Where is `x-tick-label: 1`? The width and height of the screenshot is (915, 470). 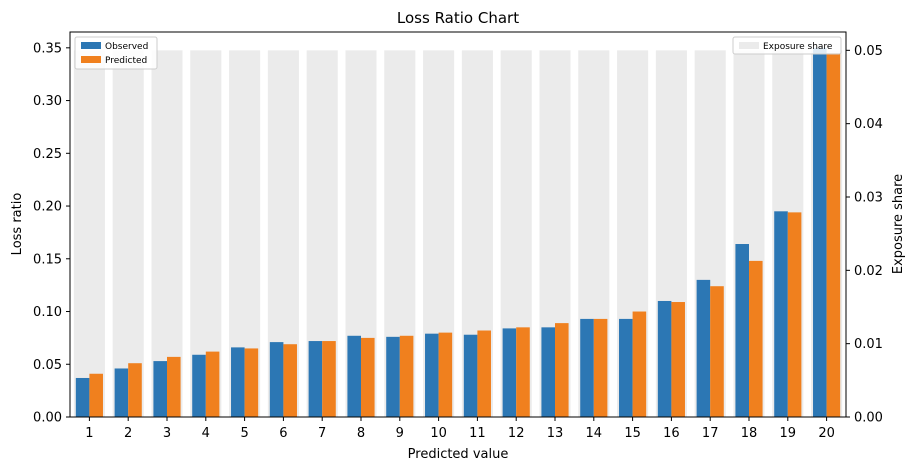
x-tick-label: 1 is located at coordinates (89, 433).